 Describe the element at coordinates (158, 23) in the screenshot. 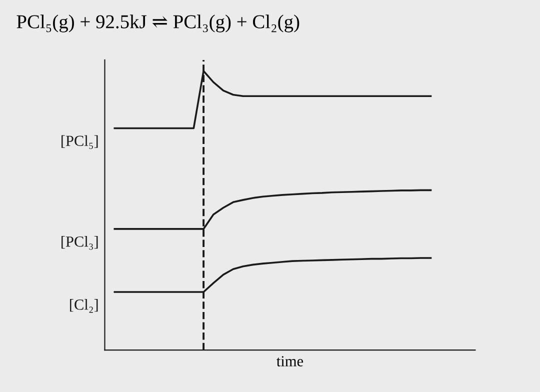

I see `chart-title: PCl₅(g) + 92.5kJ ⇌ PCl₃(g) + Cl₂(g)` at that location.